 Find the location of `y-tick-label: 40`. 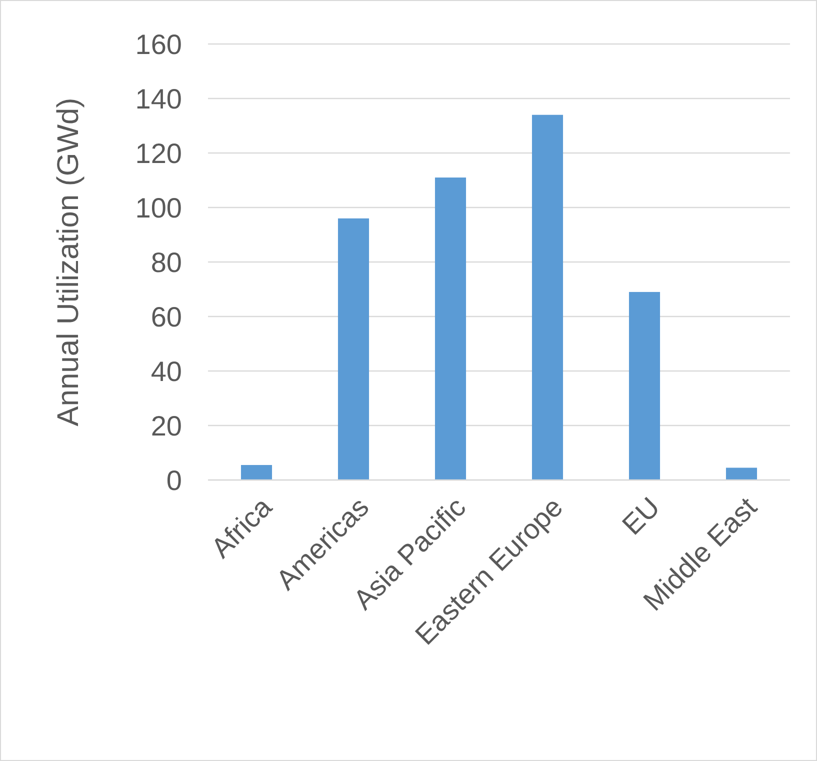

y-tick-label: 40 is located at coordinates (166, 371).